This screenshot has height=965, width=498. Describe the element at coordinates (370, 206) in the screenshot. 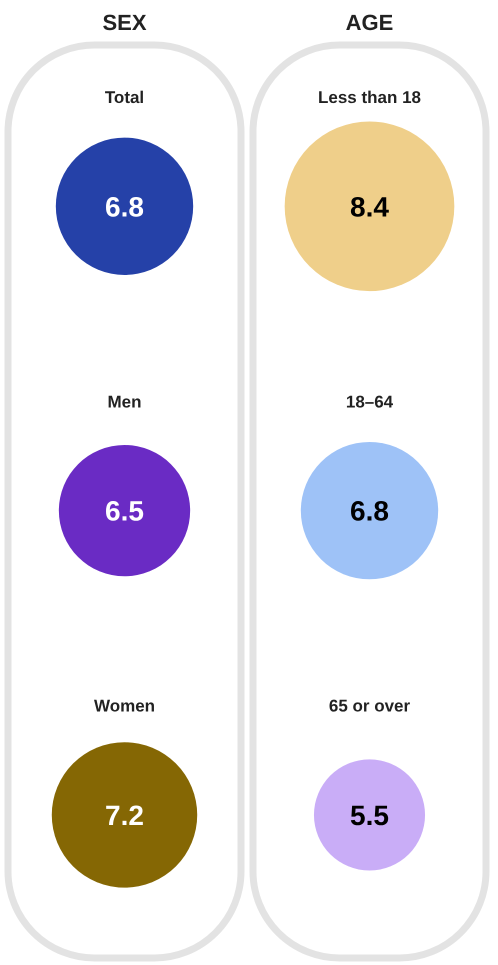

I see `data-label: 8.4` at that location.